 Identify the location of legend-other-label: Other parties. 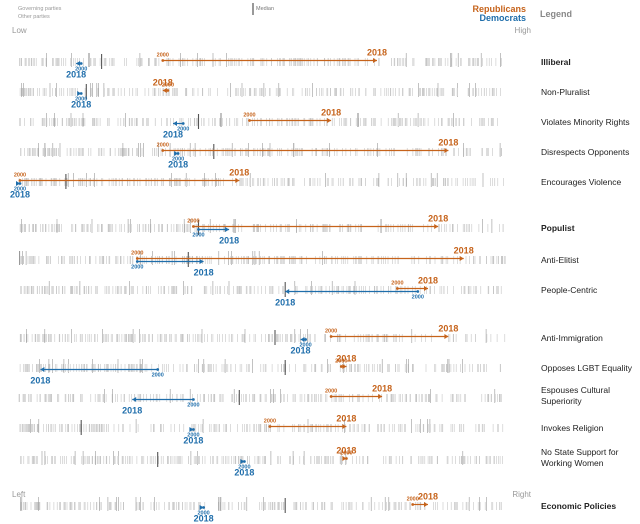
(34, 17).